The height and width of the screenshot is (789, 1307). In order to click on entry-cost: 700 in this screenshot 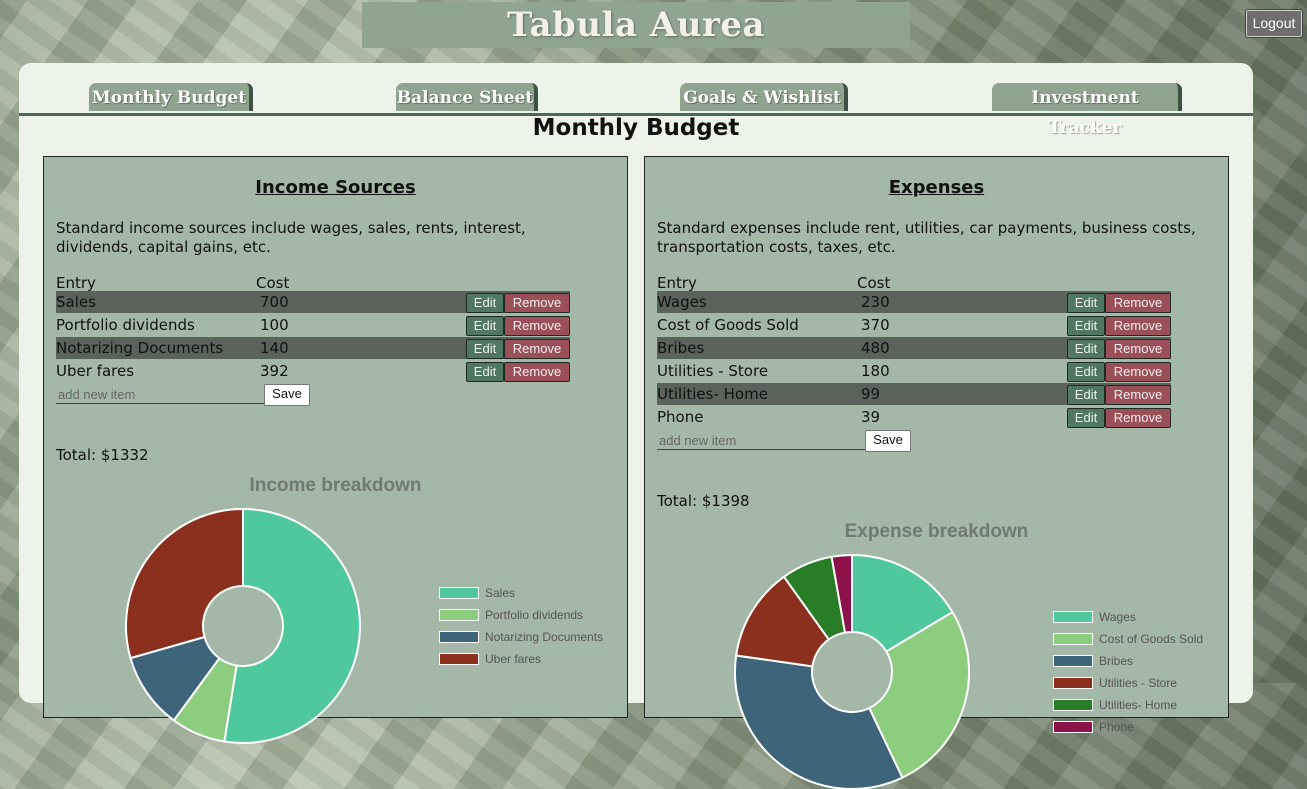, I will do `click(274, 302)`.